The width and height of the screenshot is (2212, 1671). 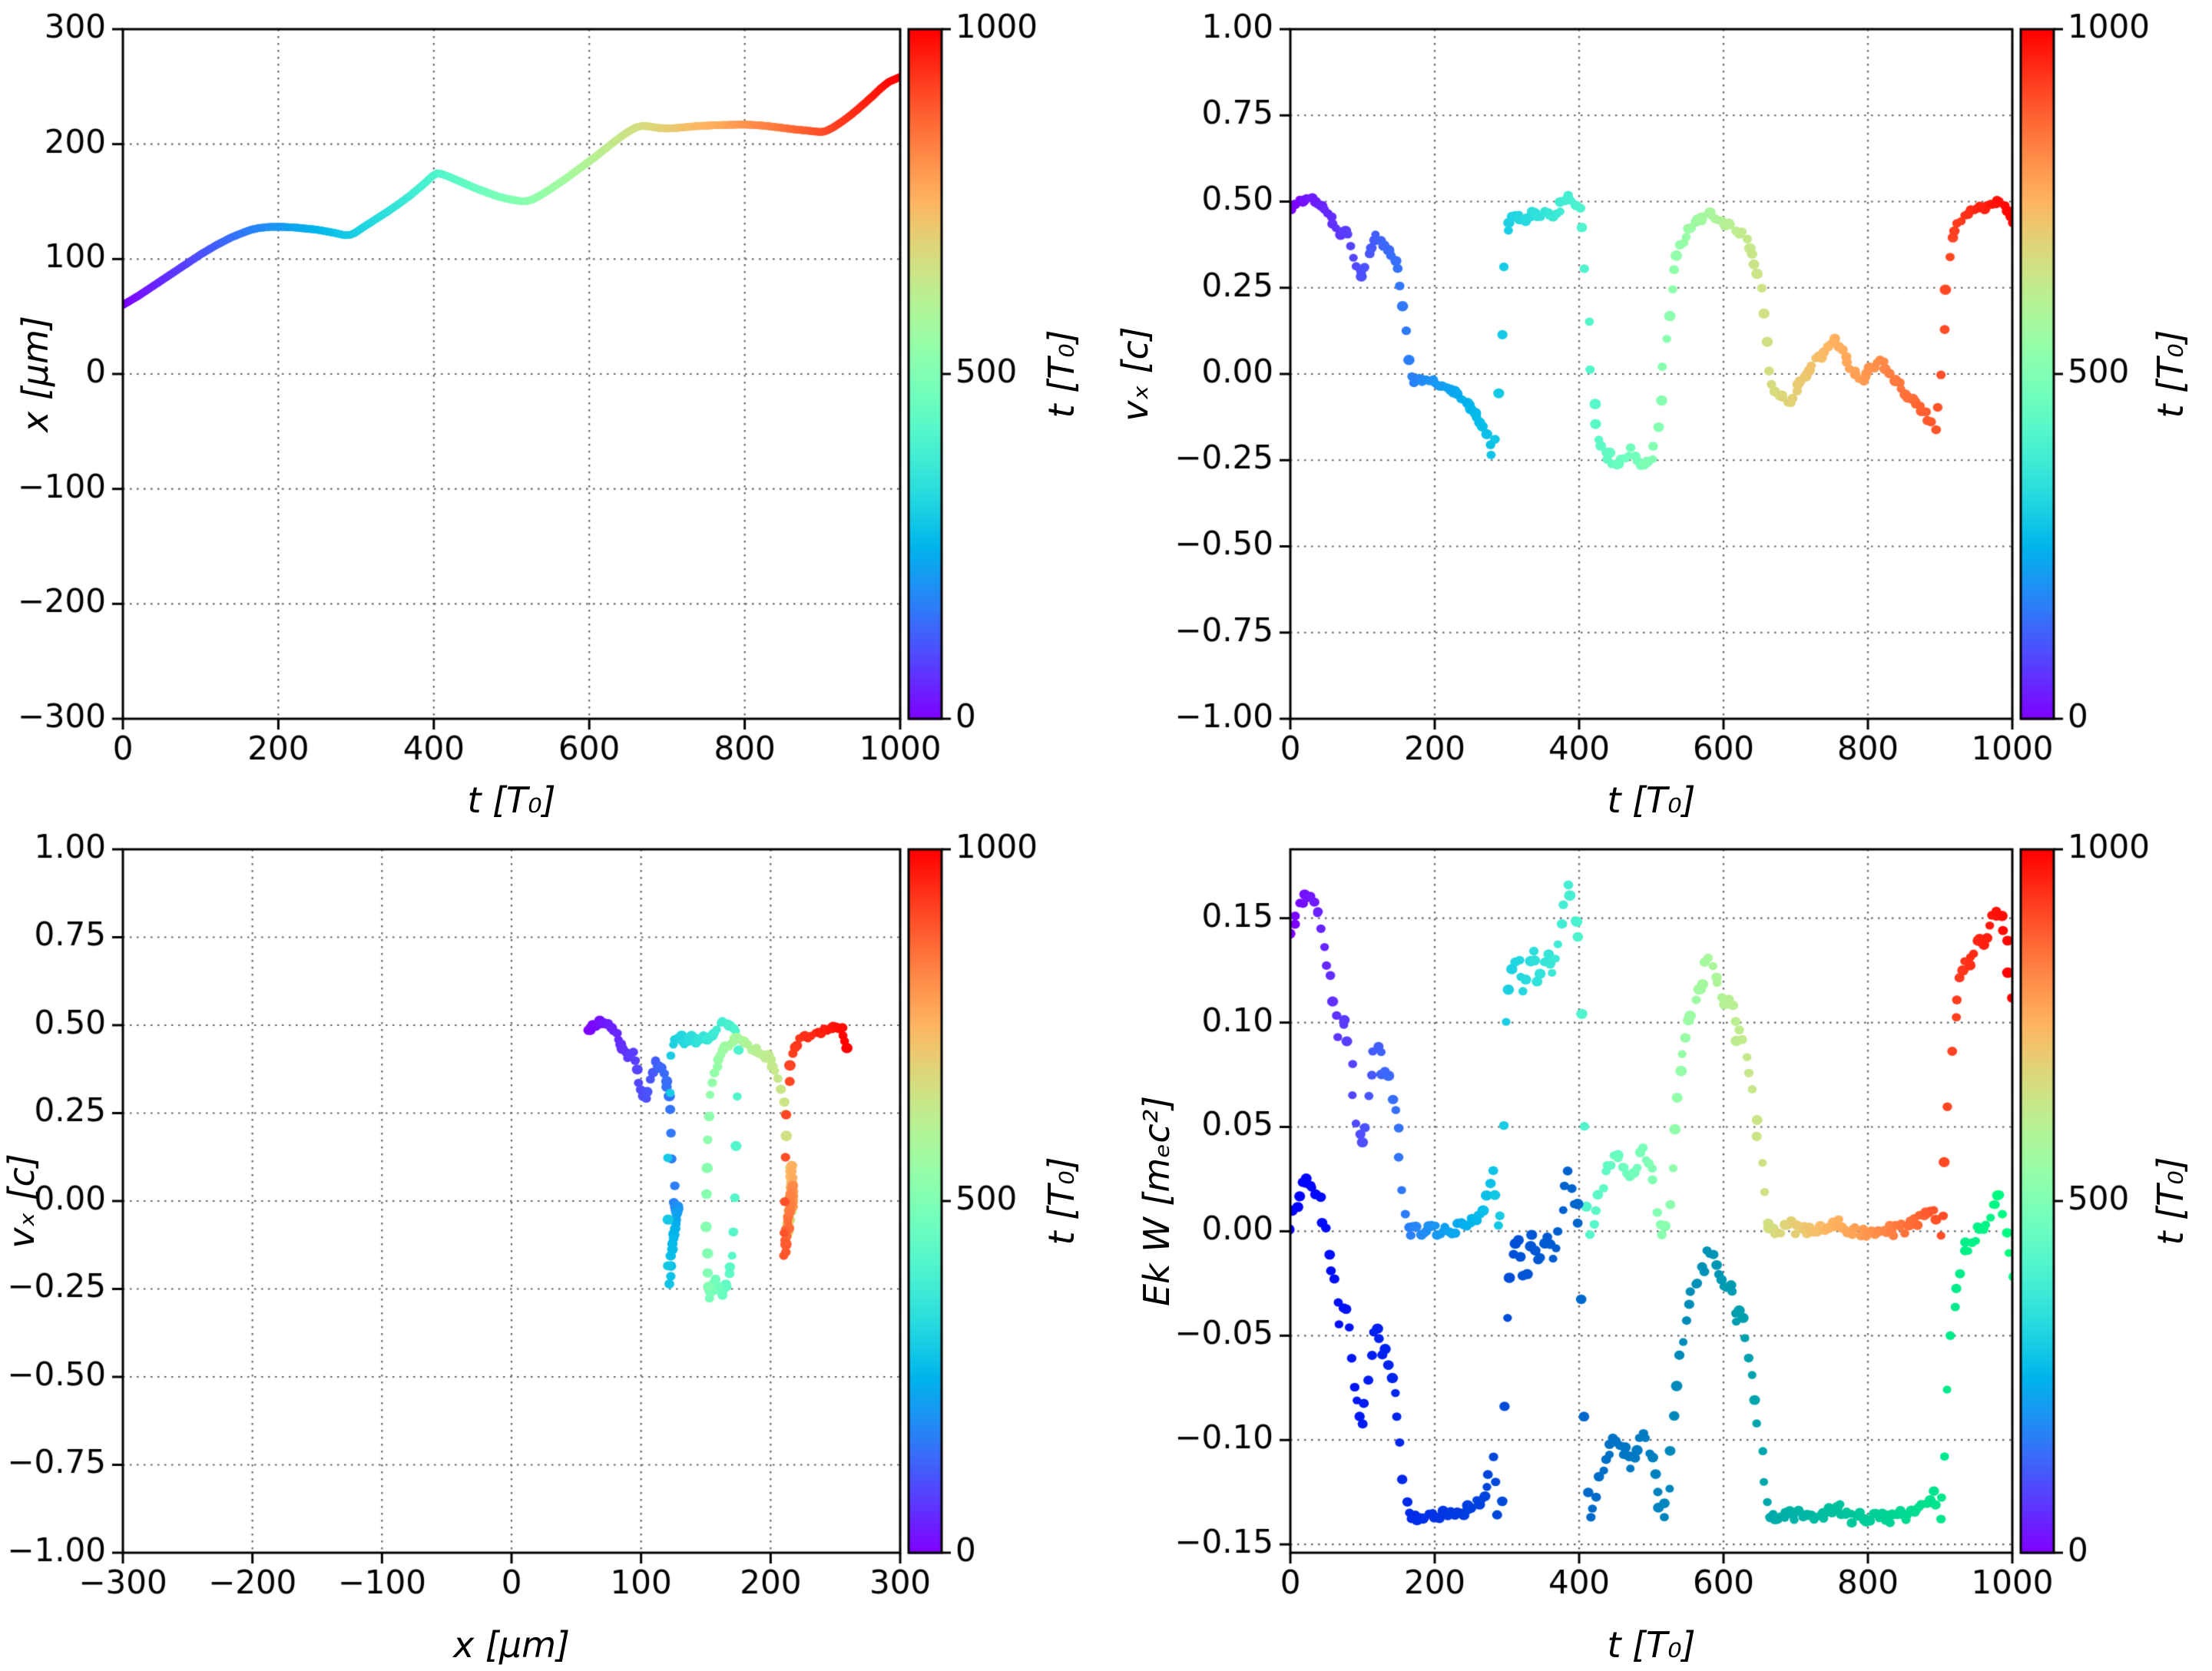 I want to click on xlabel-vx-vs-t: t [T₀], so click(x=1652, y=800).